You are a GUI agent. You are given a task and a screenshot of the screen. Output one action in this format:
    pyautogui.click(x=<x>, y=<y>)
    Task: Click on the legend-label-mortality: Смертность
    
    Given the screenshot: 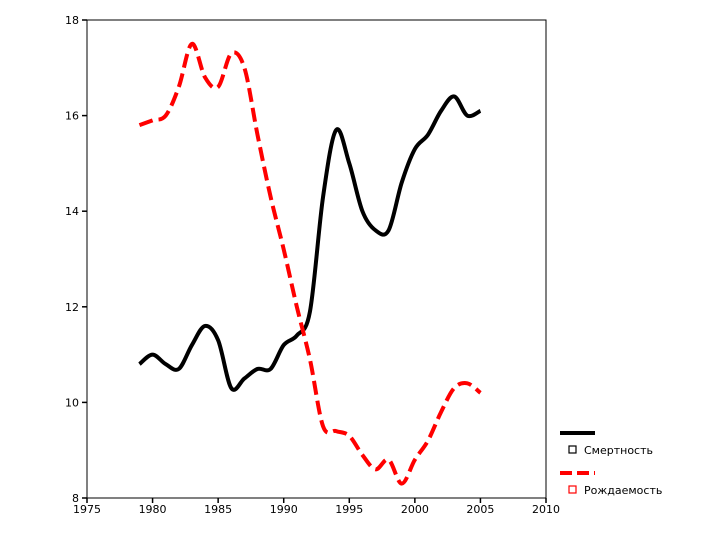 What is the action you would take?
    pyautogui.click(x=618, y=450)
    